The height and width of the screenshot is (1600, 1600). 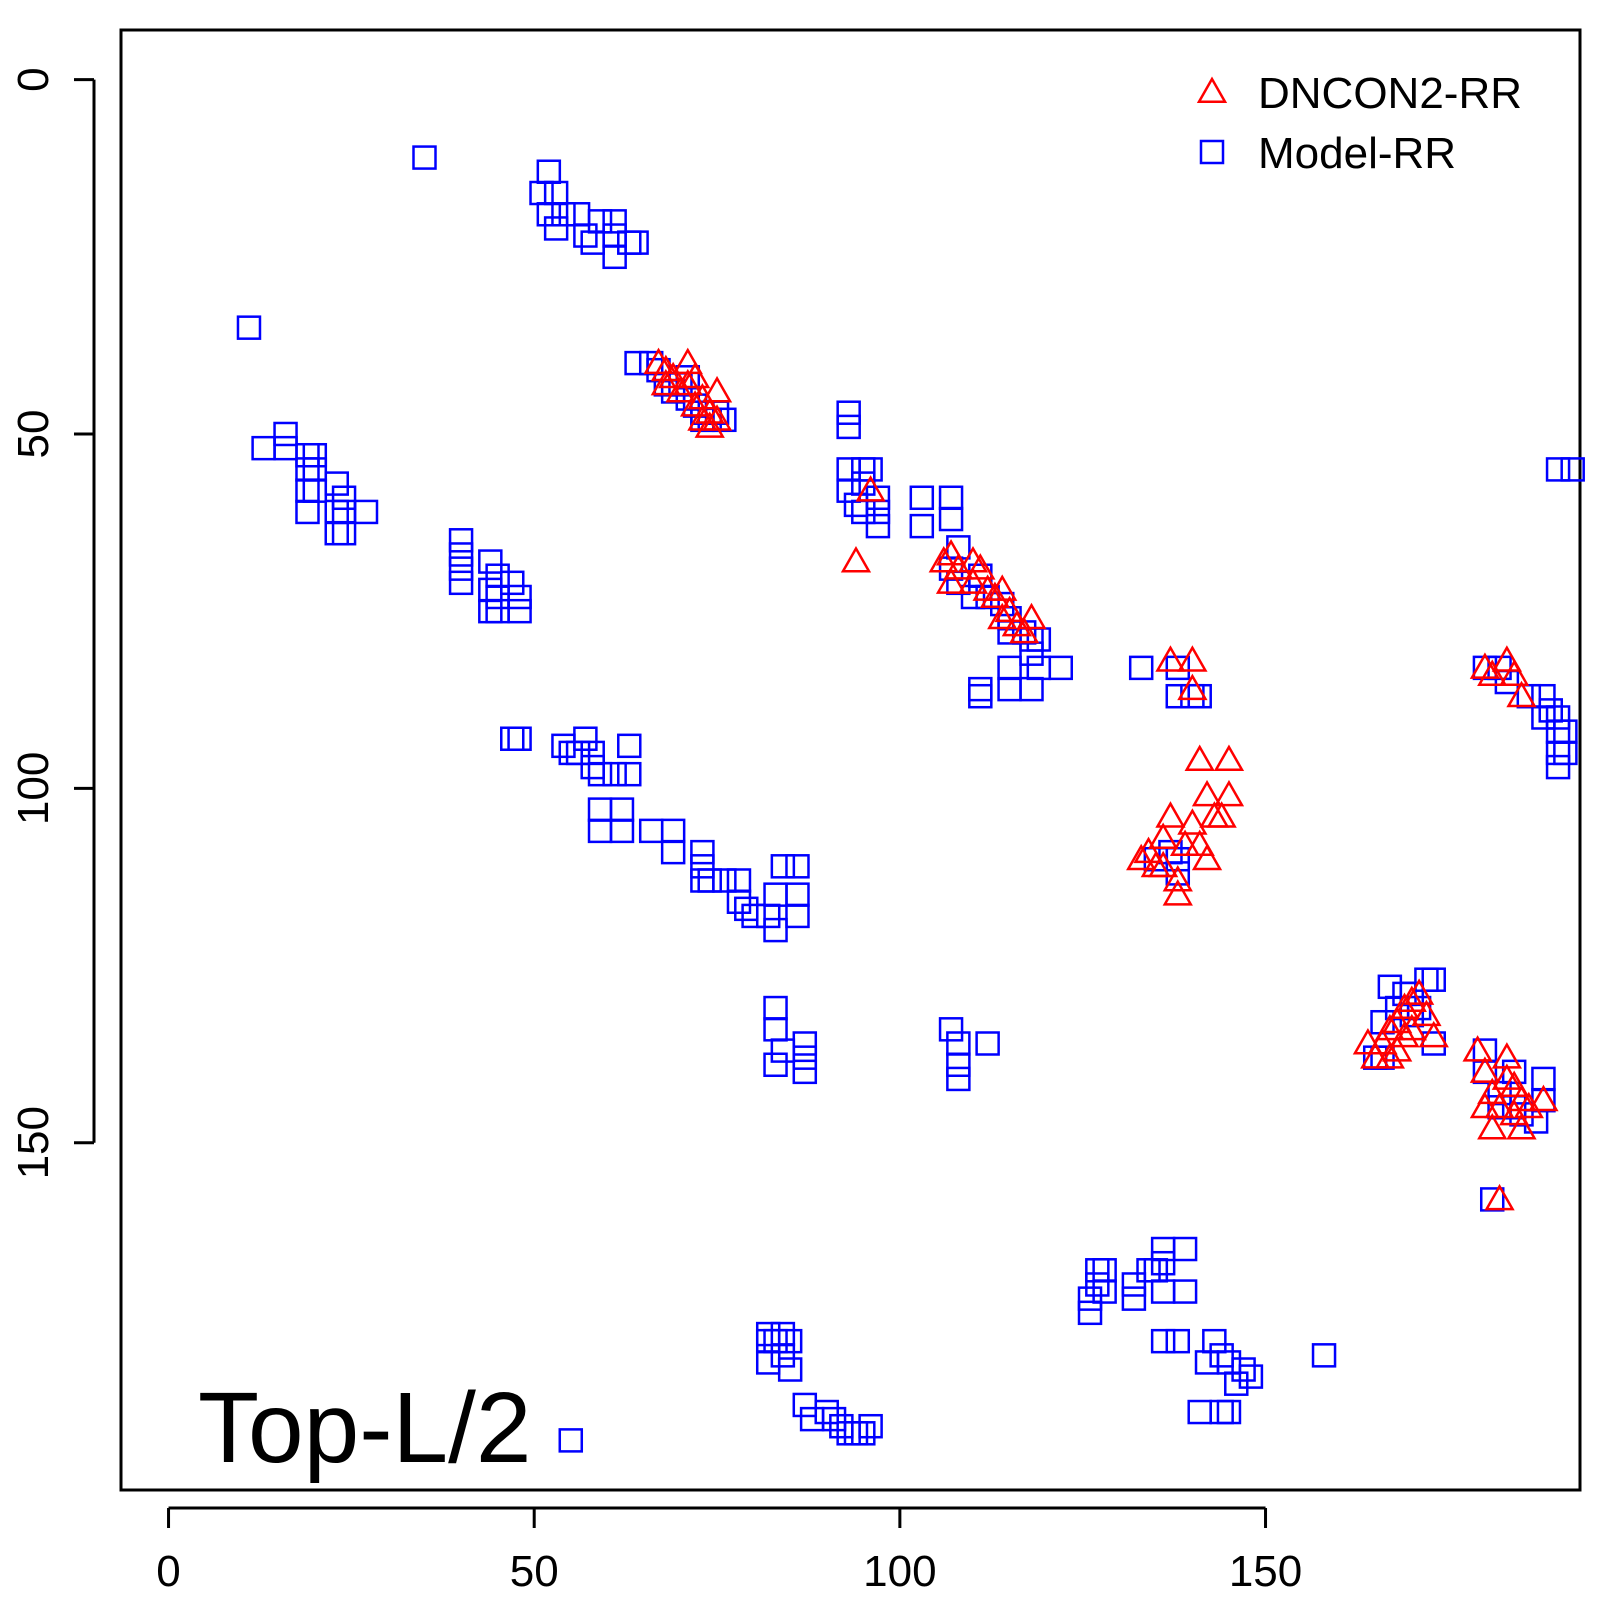 What do you see at coordinates (33, 434) in the screenshot?
I see `y-tick-label: 50` at bounding box center [33, 434].